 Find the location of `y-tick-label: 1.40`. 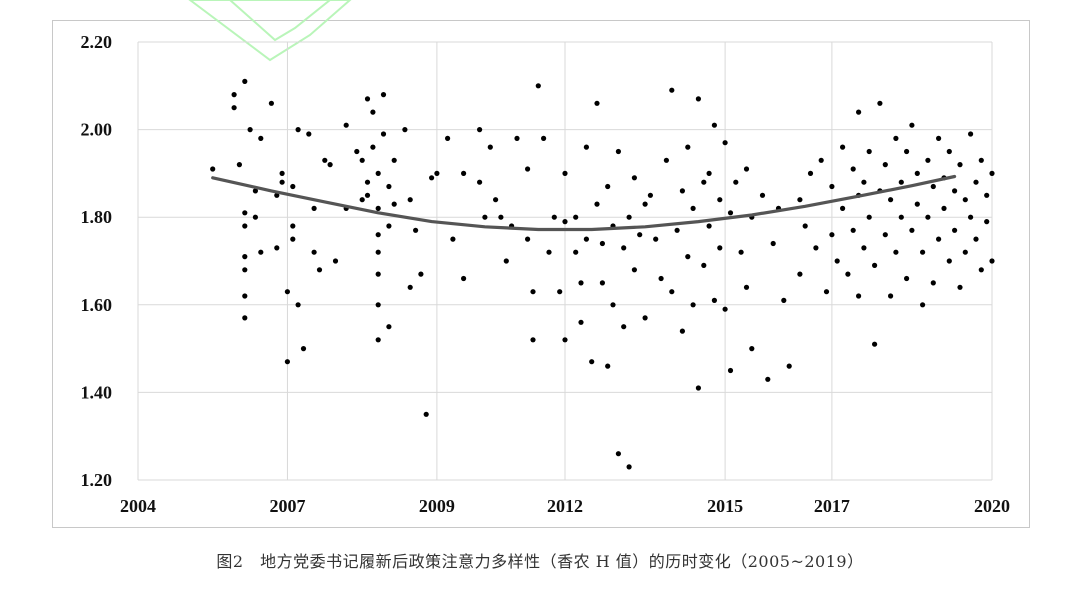

y-tick-label: 1.40 is located at coordinates (97, 392).